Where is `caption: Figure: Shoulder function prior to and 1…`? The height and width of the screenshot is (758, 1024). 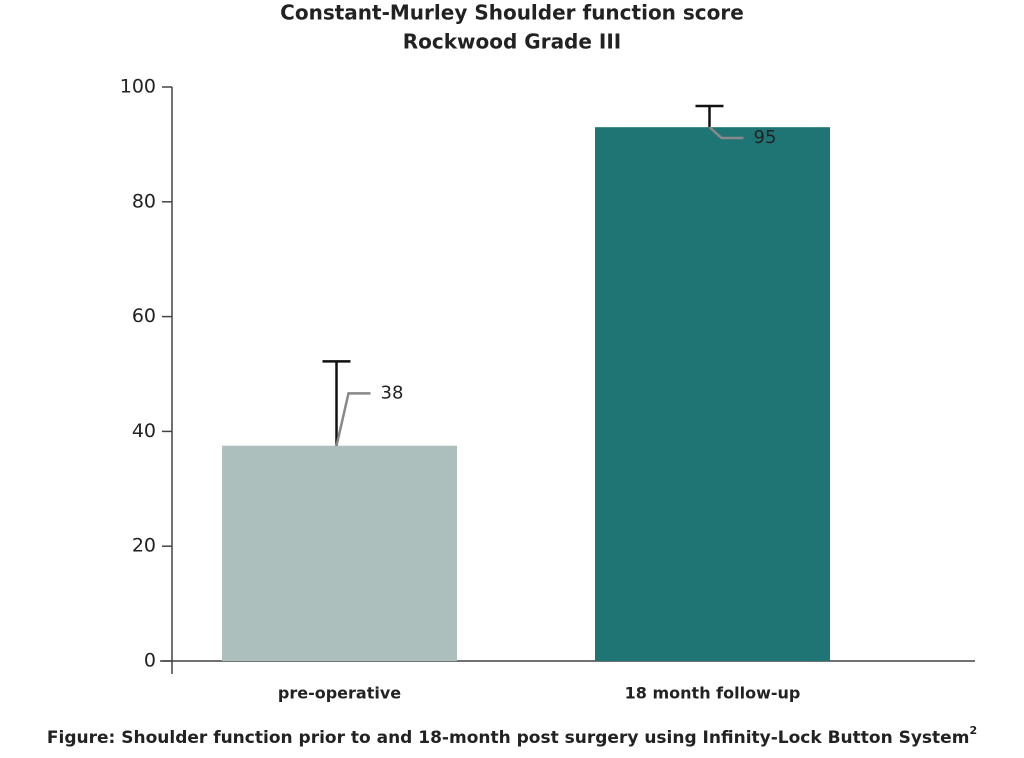
caption: Figure: Shoulder function prior to and 1… is located at coordinates (512, 736).